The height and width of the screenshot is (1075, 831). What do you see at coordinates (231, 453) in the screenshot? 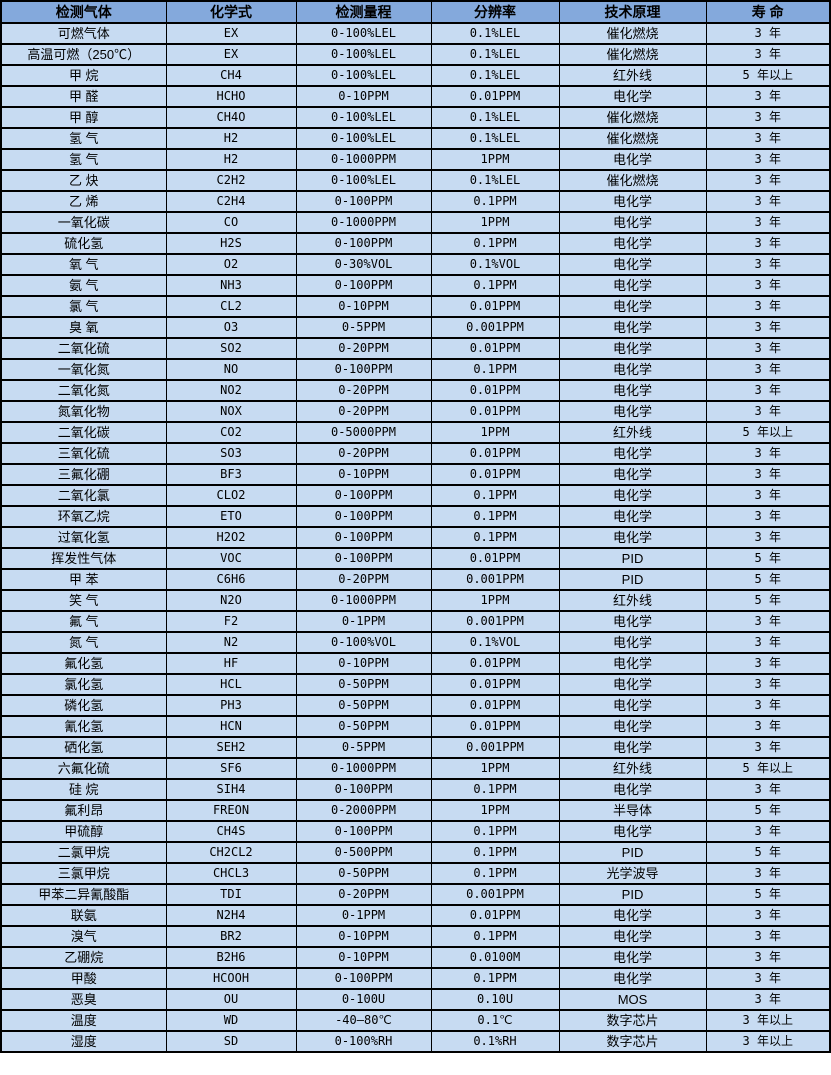
I see `formula-cell: SO3` at bounding box center [231, 453].